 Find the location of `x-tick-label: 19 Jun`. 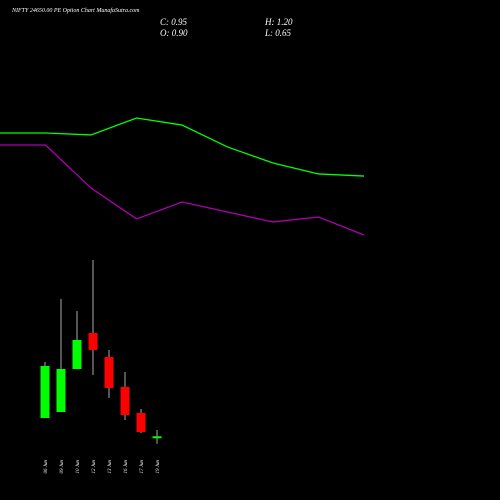

x-tick-label: 19 Jun is located at coordinates (158, 467).